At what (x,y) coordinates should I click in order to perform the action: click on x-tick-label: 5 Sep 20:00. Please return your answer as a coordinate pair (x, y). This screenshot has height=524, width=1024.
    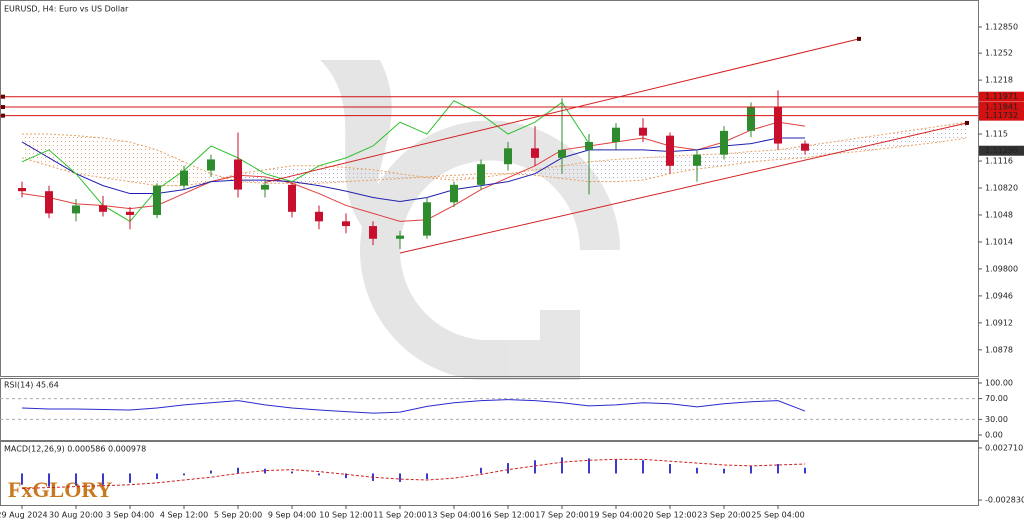
    Looking at the image, I should click on (238, 515).